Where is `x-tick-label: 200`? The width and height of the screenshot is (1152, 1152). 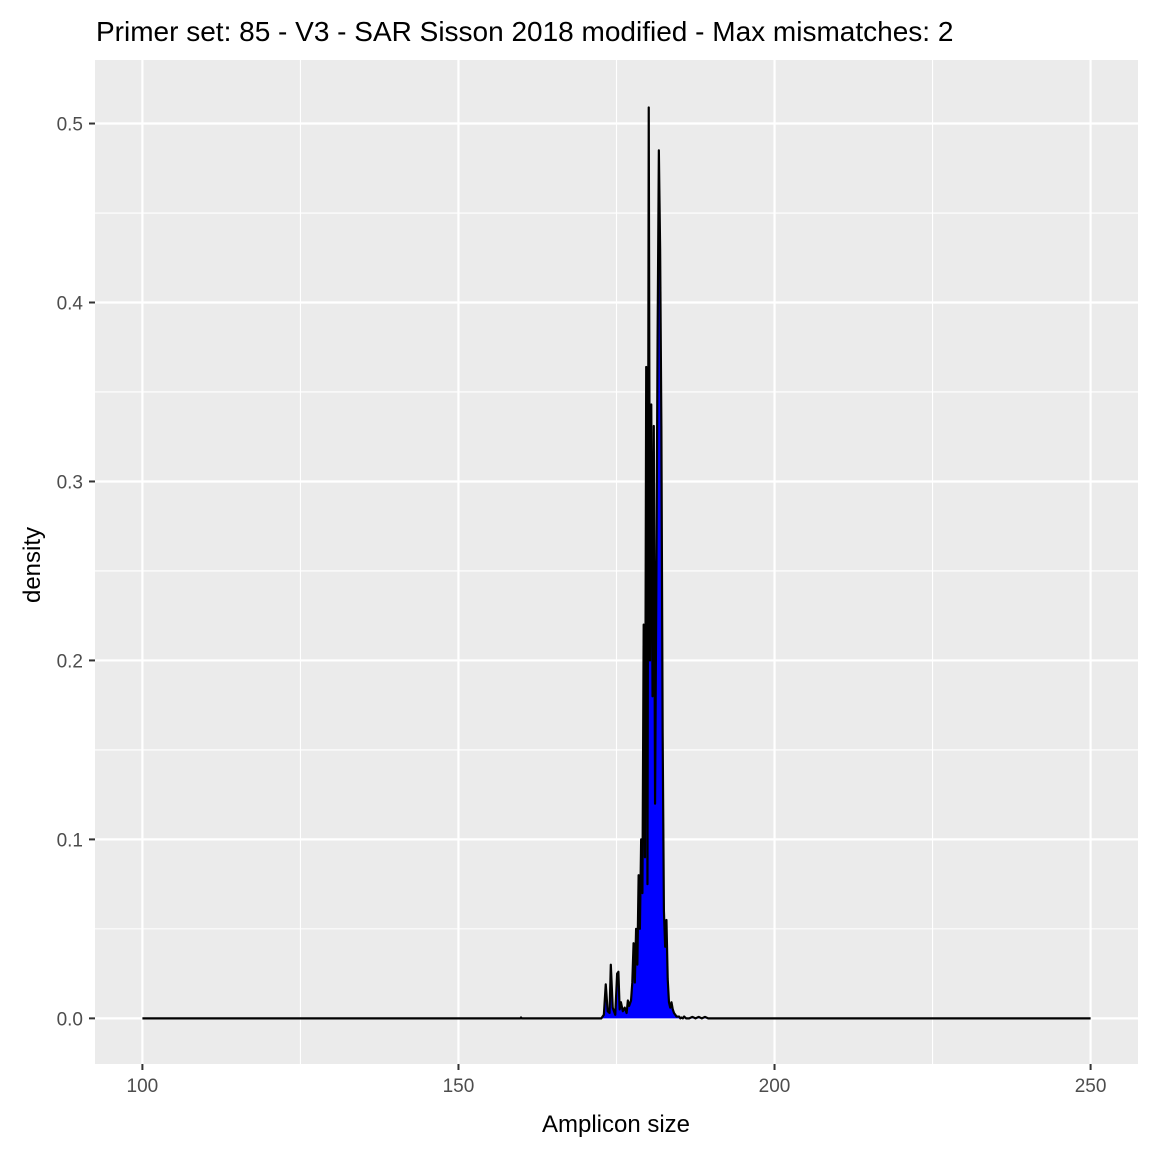 x-tick-label: 200 is located at coordinates (775, 1086).